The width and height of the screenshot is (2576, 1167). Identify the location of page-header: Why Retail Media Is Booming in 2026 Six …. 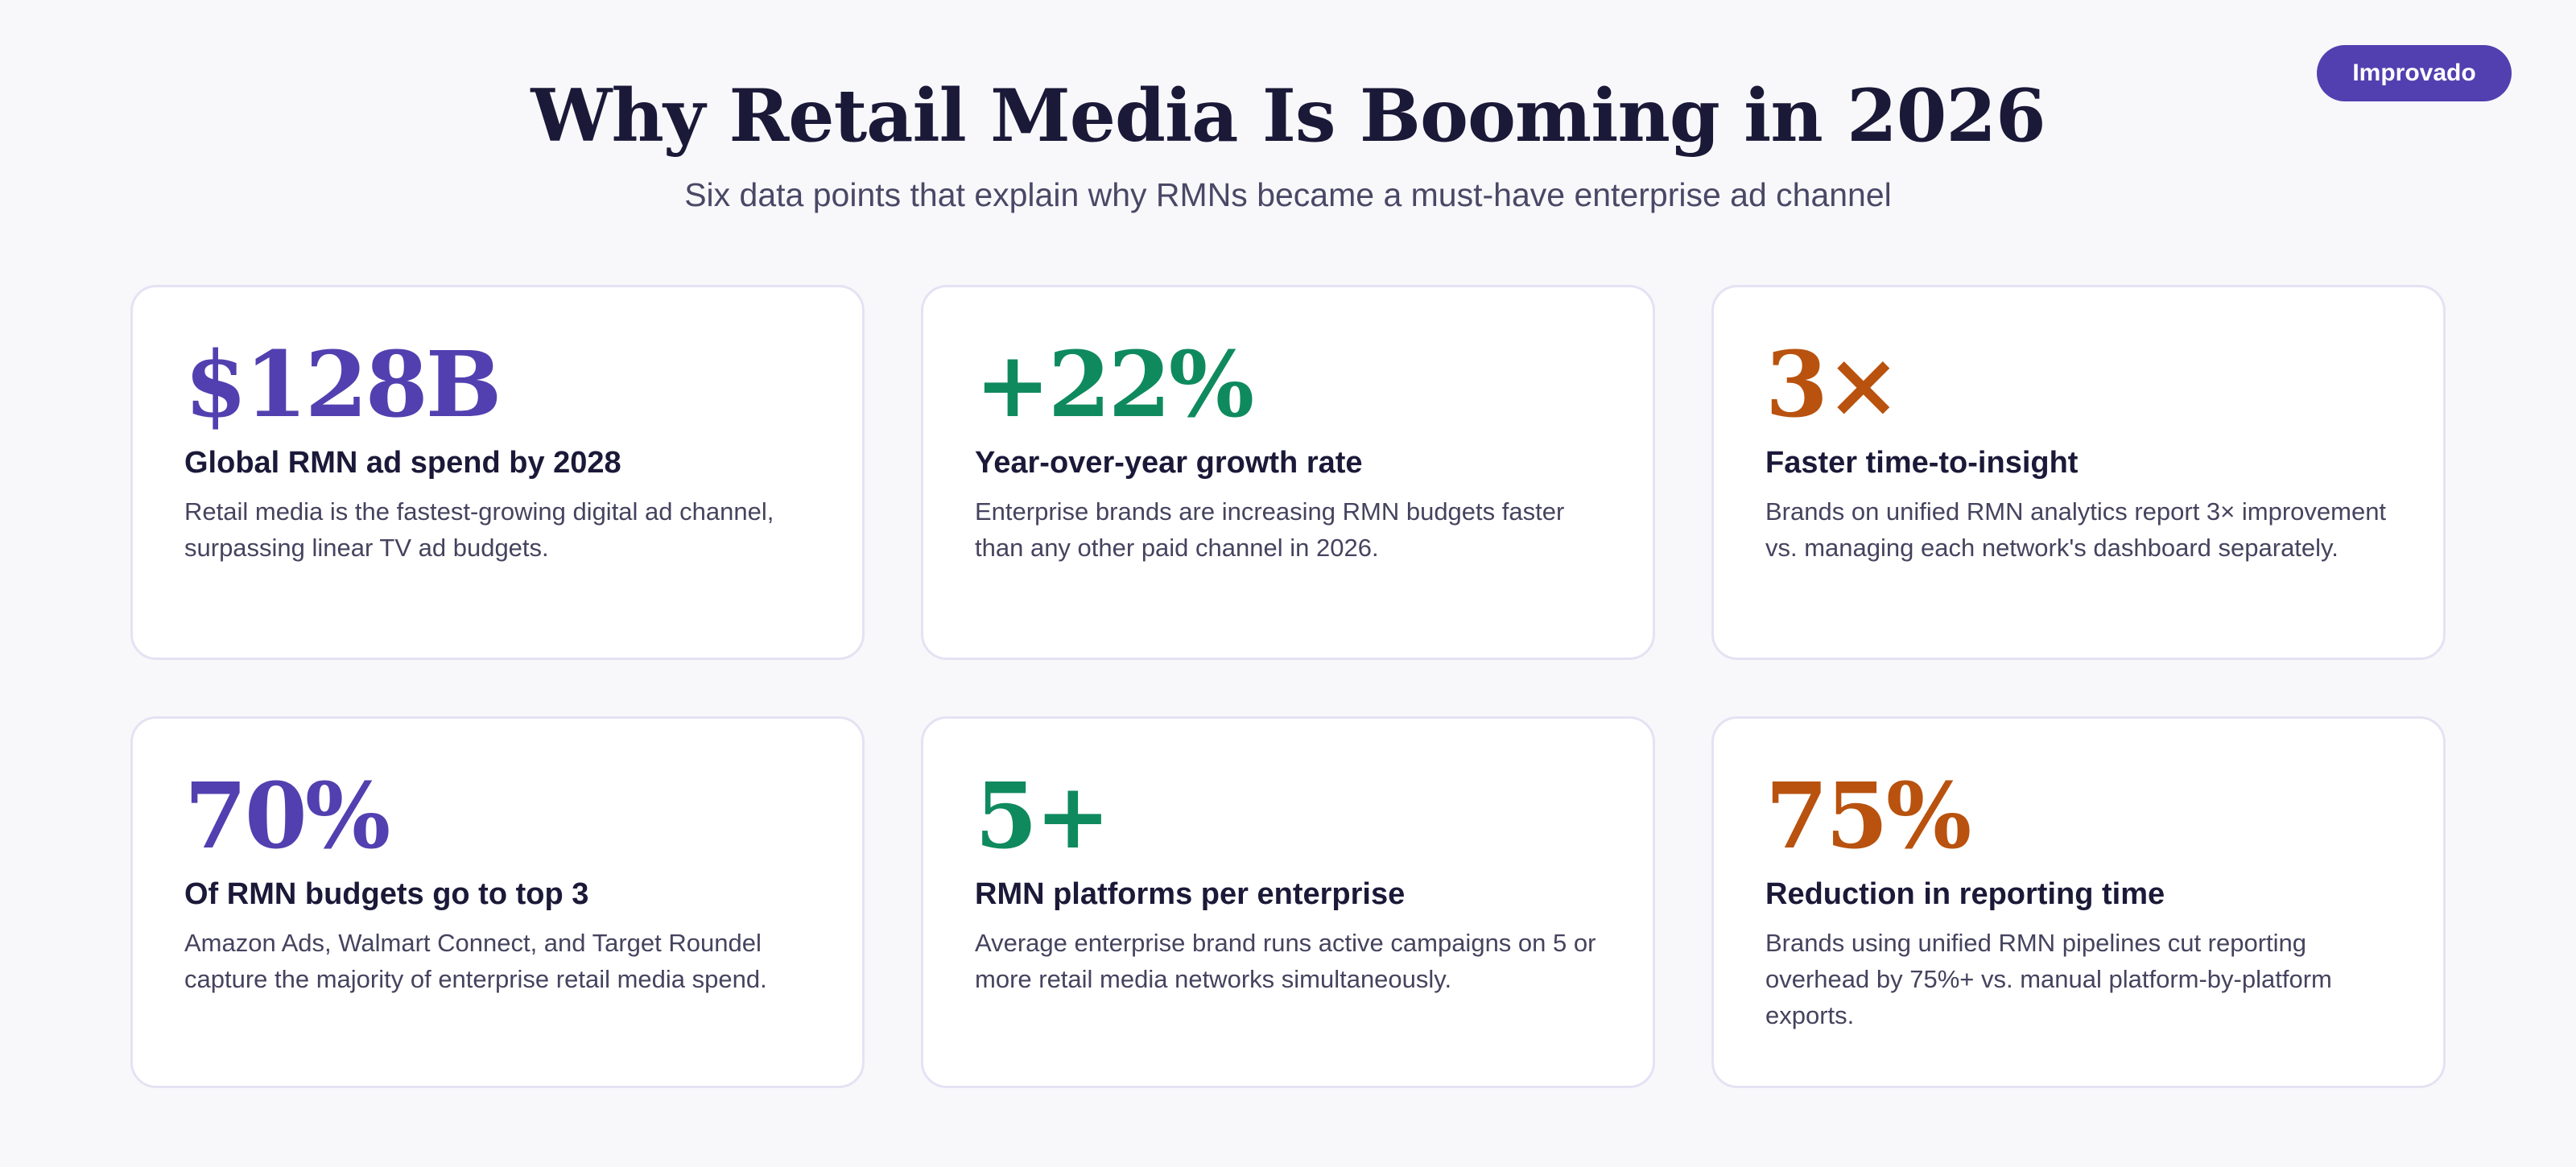
(1288, 143).